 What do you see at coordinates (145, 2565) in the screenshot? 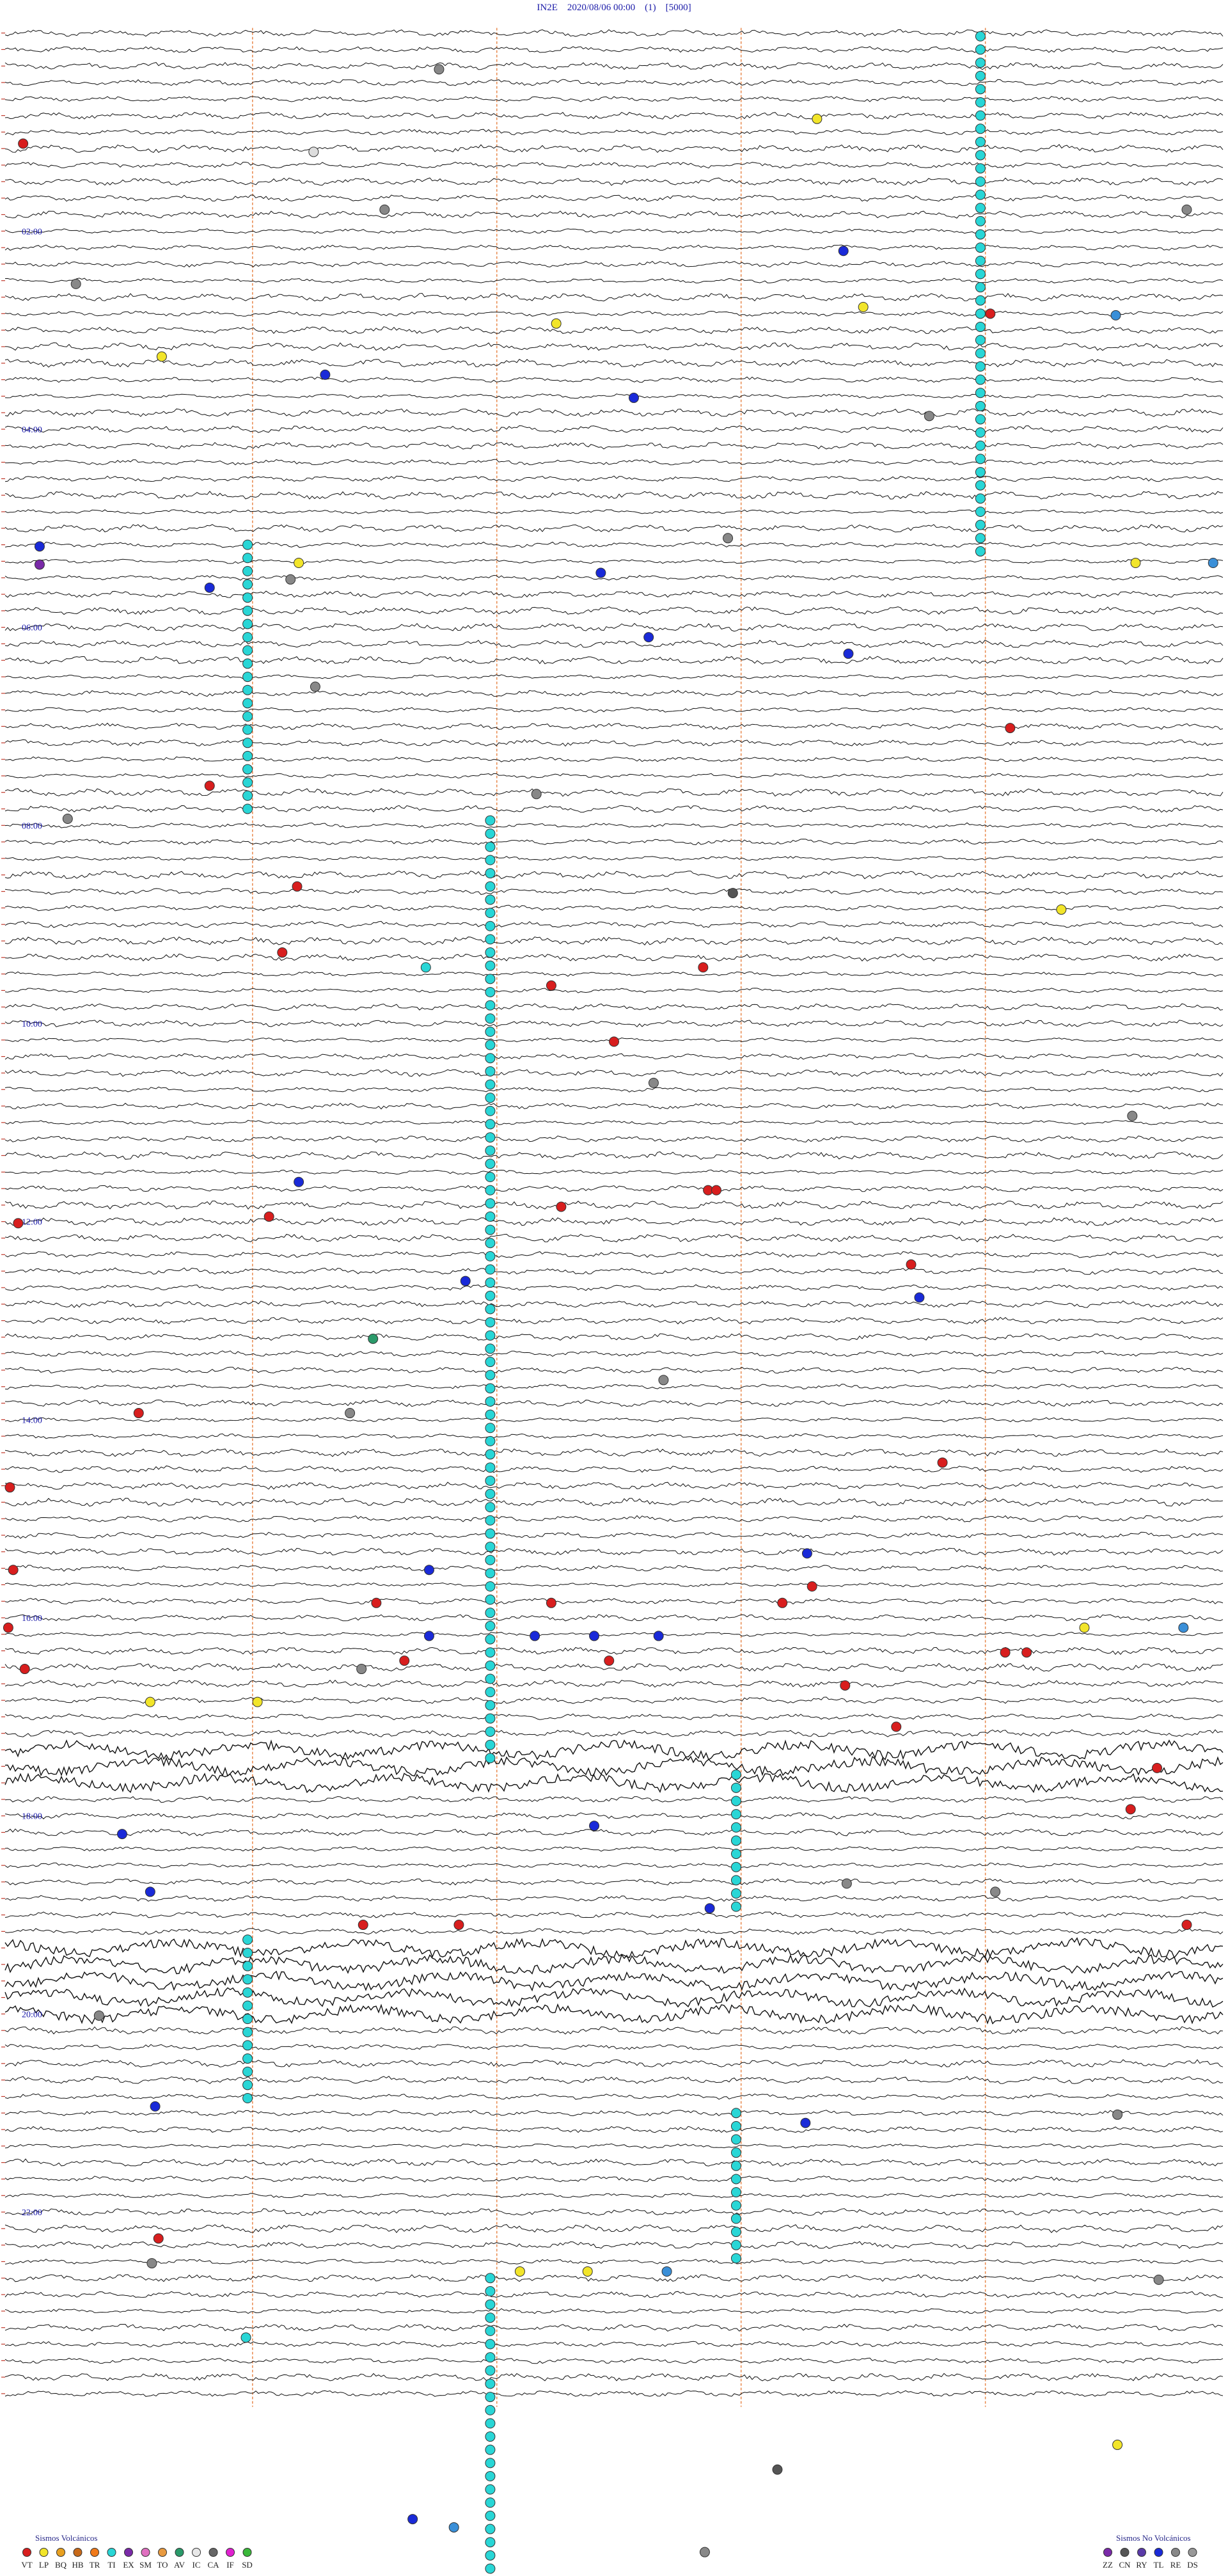
I see `legend-code: SM` at bounding box center [145, 2565].